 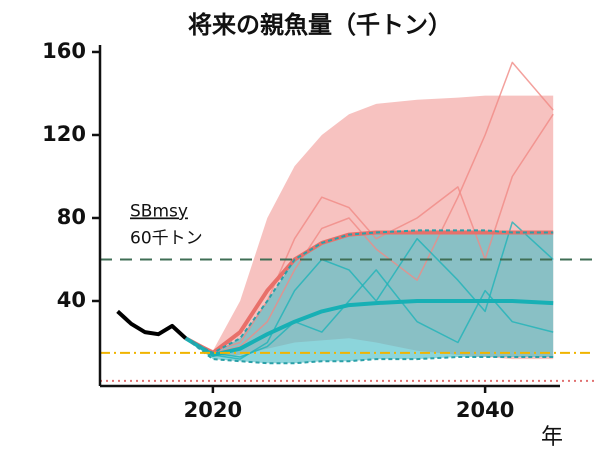 What do you see at coordinates (71, 300) in the screenshot?
I see `y-tick-label: 40` at bounding box center [71, 300].